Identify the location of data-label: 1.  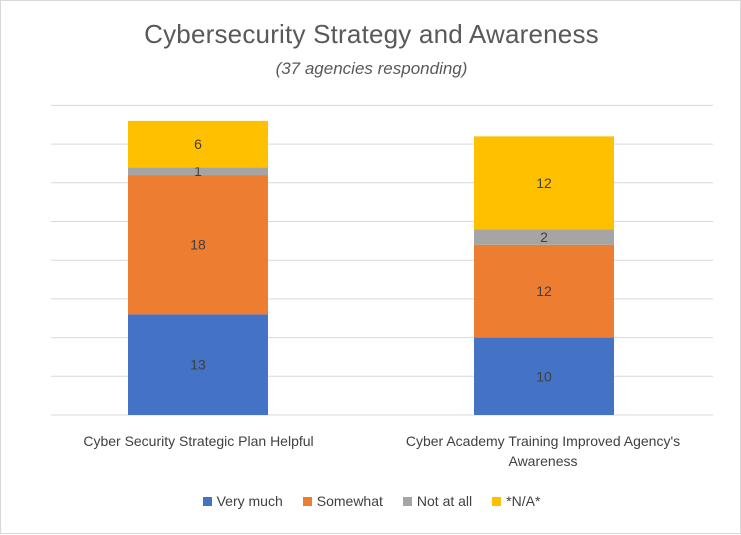
(198, 171).